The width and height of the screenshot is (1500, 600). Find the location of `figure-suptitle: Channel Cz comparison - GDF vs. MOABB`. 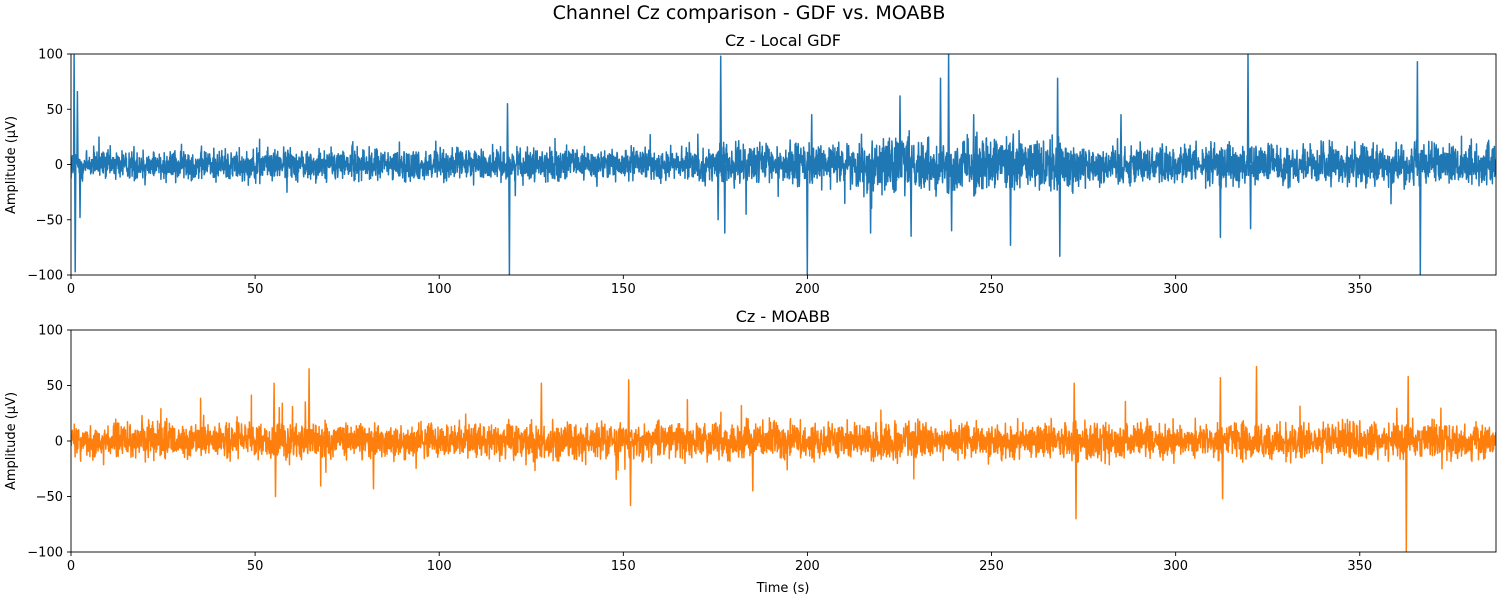

figure-suptitle: Channel Cz comparison - GDF vs. MOABB is located at coordinates (749, 13).